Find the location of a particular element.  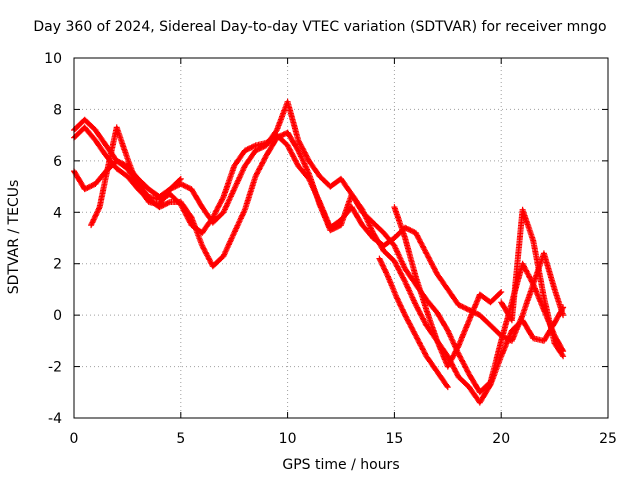

x-tick-label: 20 is located at coordinates (501, 439).